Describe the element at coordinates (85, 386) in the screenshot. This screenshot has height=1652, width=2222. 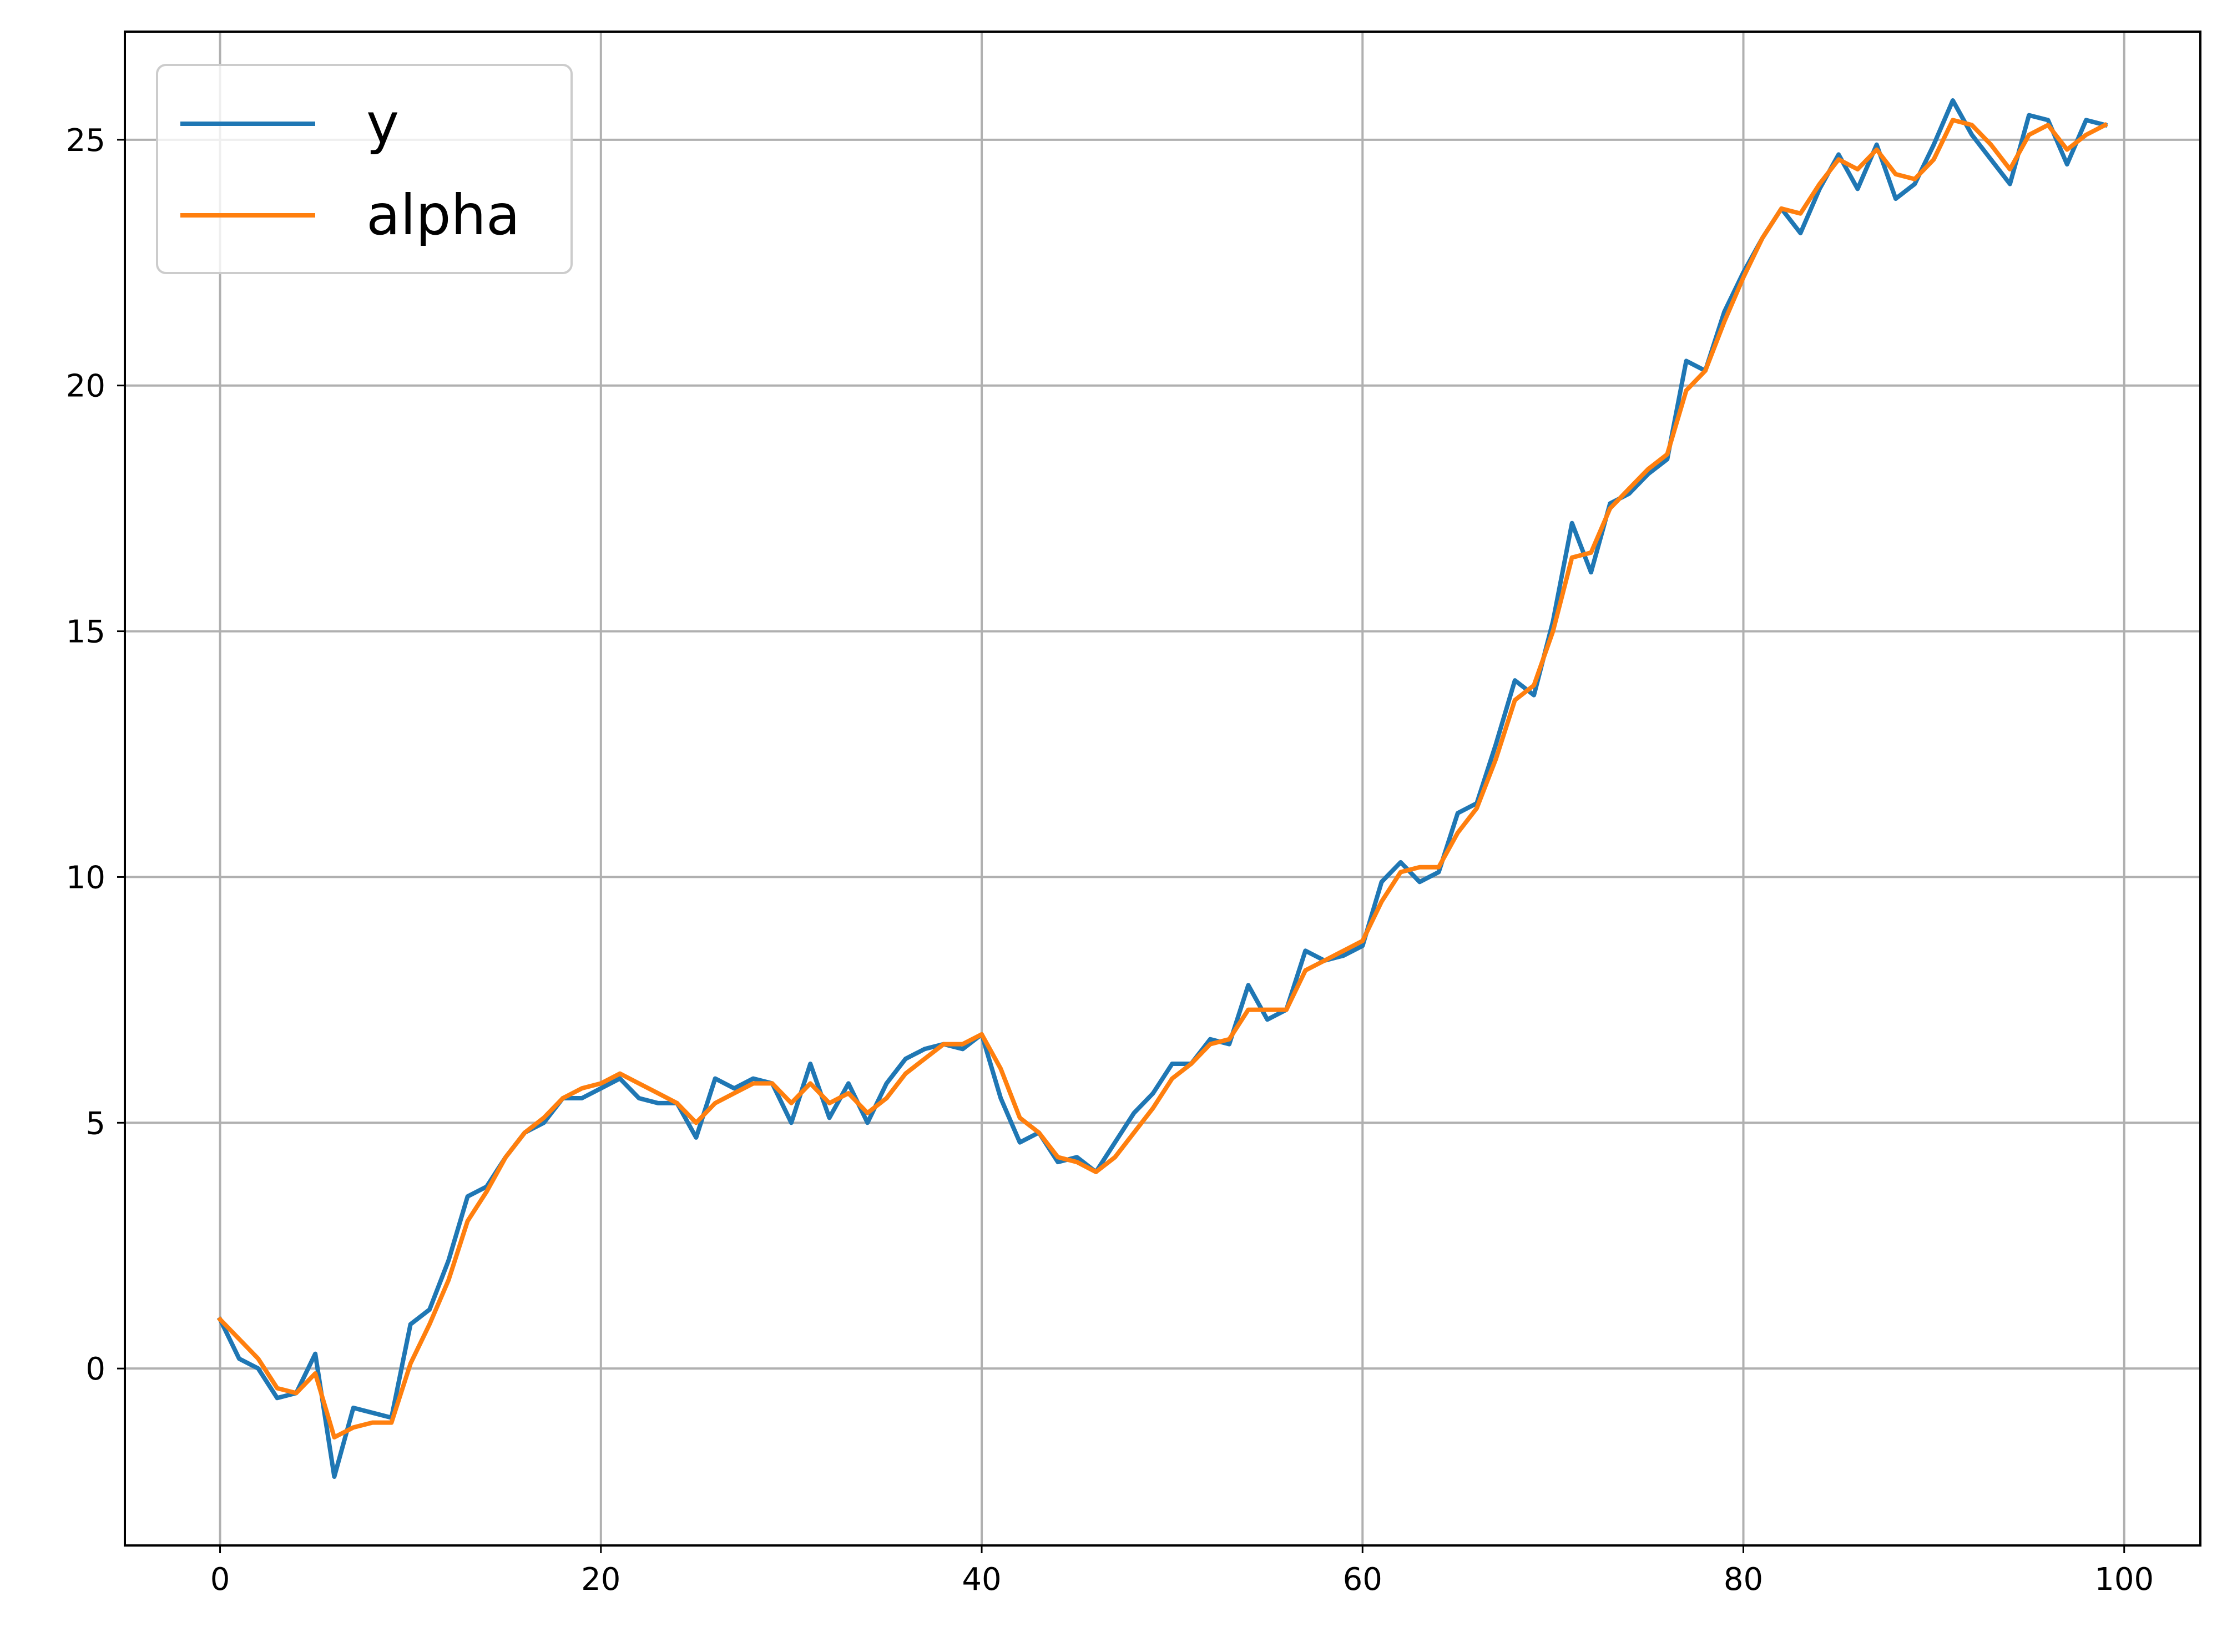
I see `y-tick-label: 20` at that location.